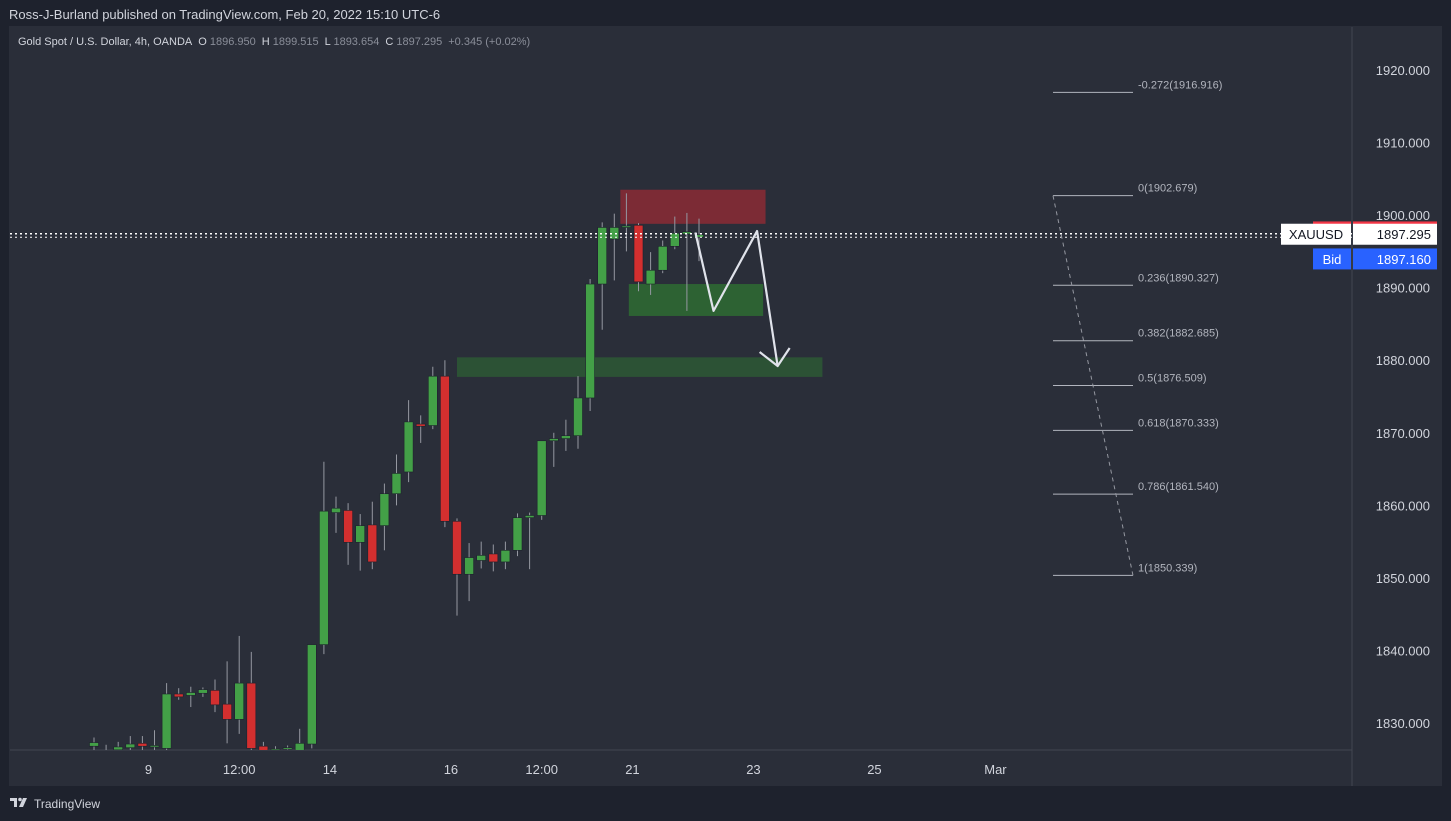  I want to click on bid-tag-value-bg, so click(1395, 259).